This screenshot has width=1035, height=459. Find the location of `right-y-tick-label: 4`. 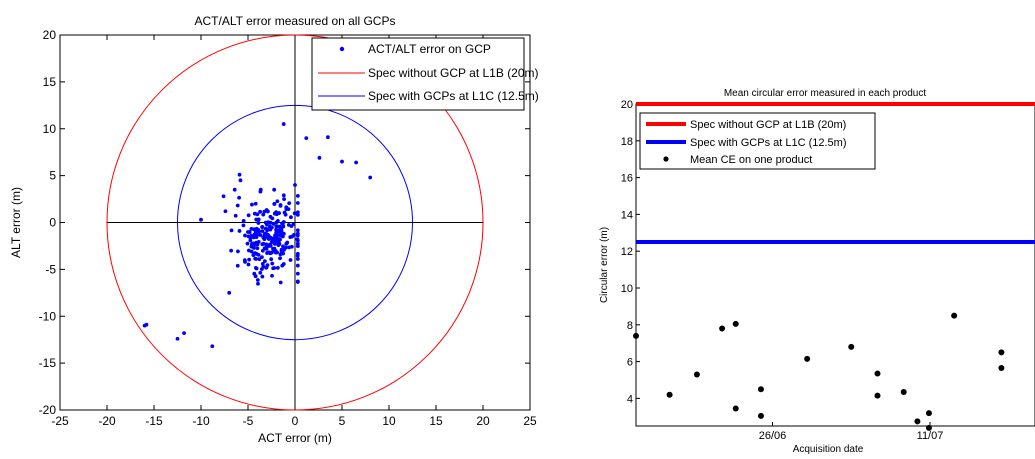

right-y-tick-label: 4 is located at coordinates (630, 399).